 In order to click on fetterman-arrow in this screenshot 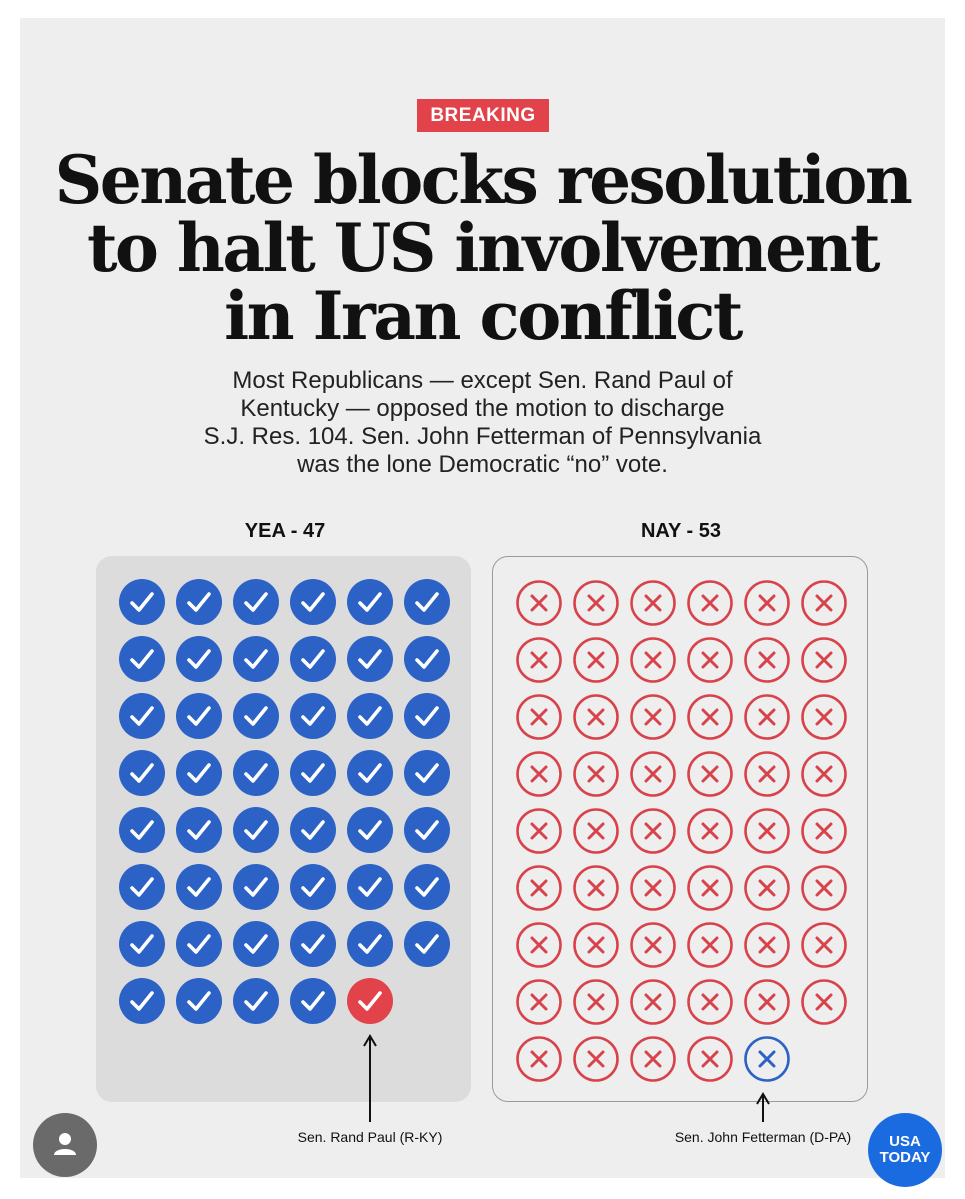, I will do `click(763, 1107)`.